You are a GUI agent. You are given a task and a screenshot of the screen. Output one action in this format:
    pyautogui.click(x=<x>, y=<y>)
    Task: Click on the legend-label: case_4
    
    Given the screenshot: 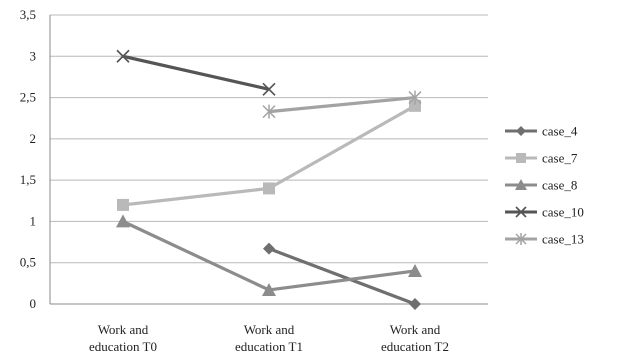 What is the action you would take?
    pyautogui.click(x=560, y=131)
    